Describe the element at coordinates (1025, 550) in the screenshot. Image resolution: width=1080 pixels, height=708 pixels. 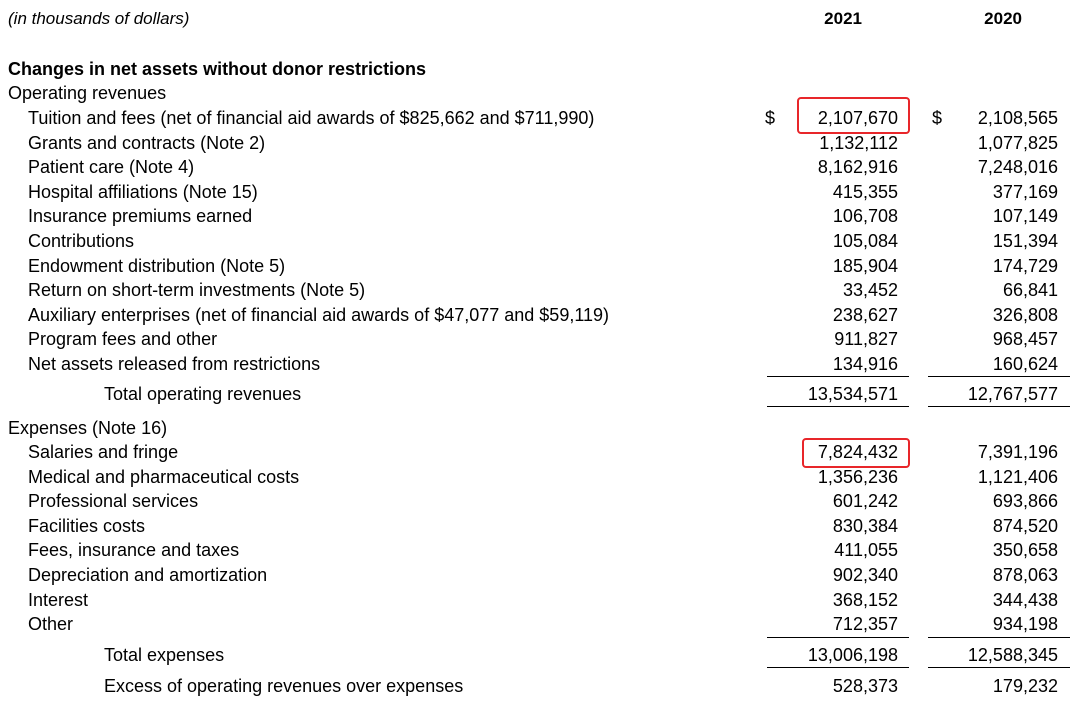
I see `expense-row-value-2020: 350,658` at that location.